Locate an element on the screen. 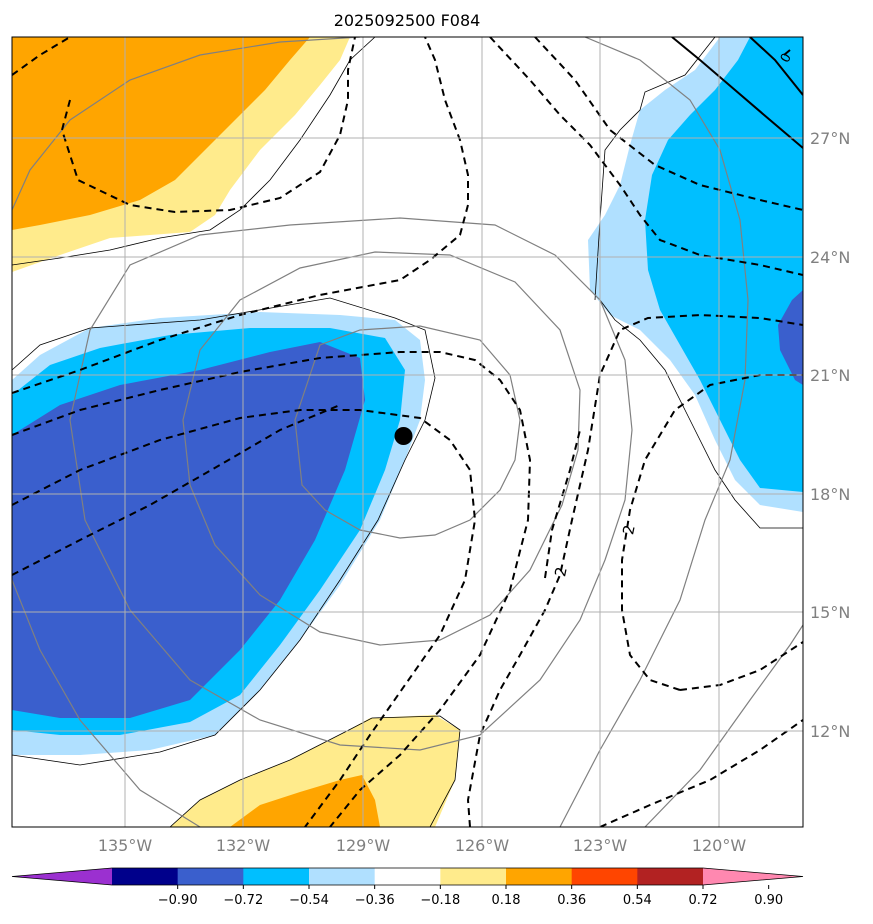  colorbar-tick-label: 0.36 is located at coordinates (571, 900).